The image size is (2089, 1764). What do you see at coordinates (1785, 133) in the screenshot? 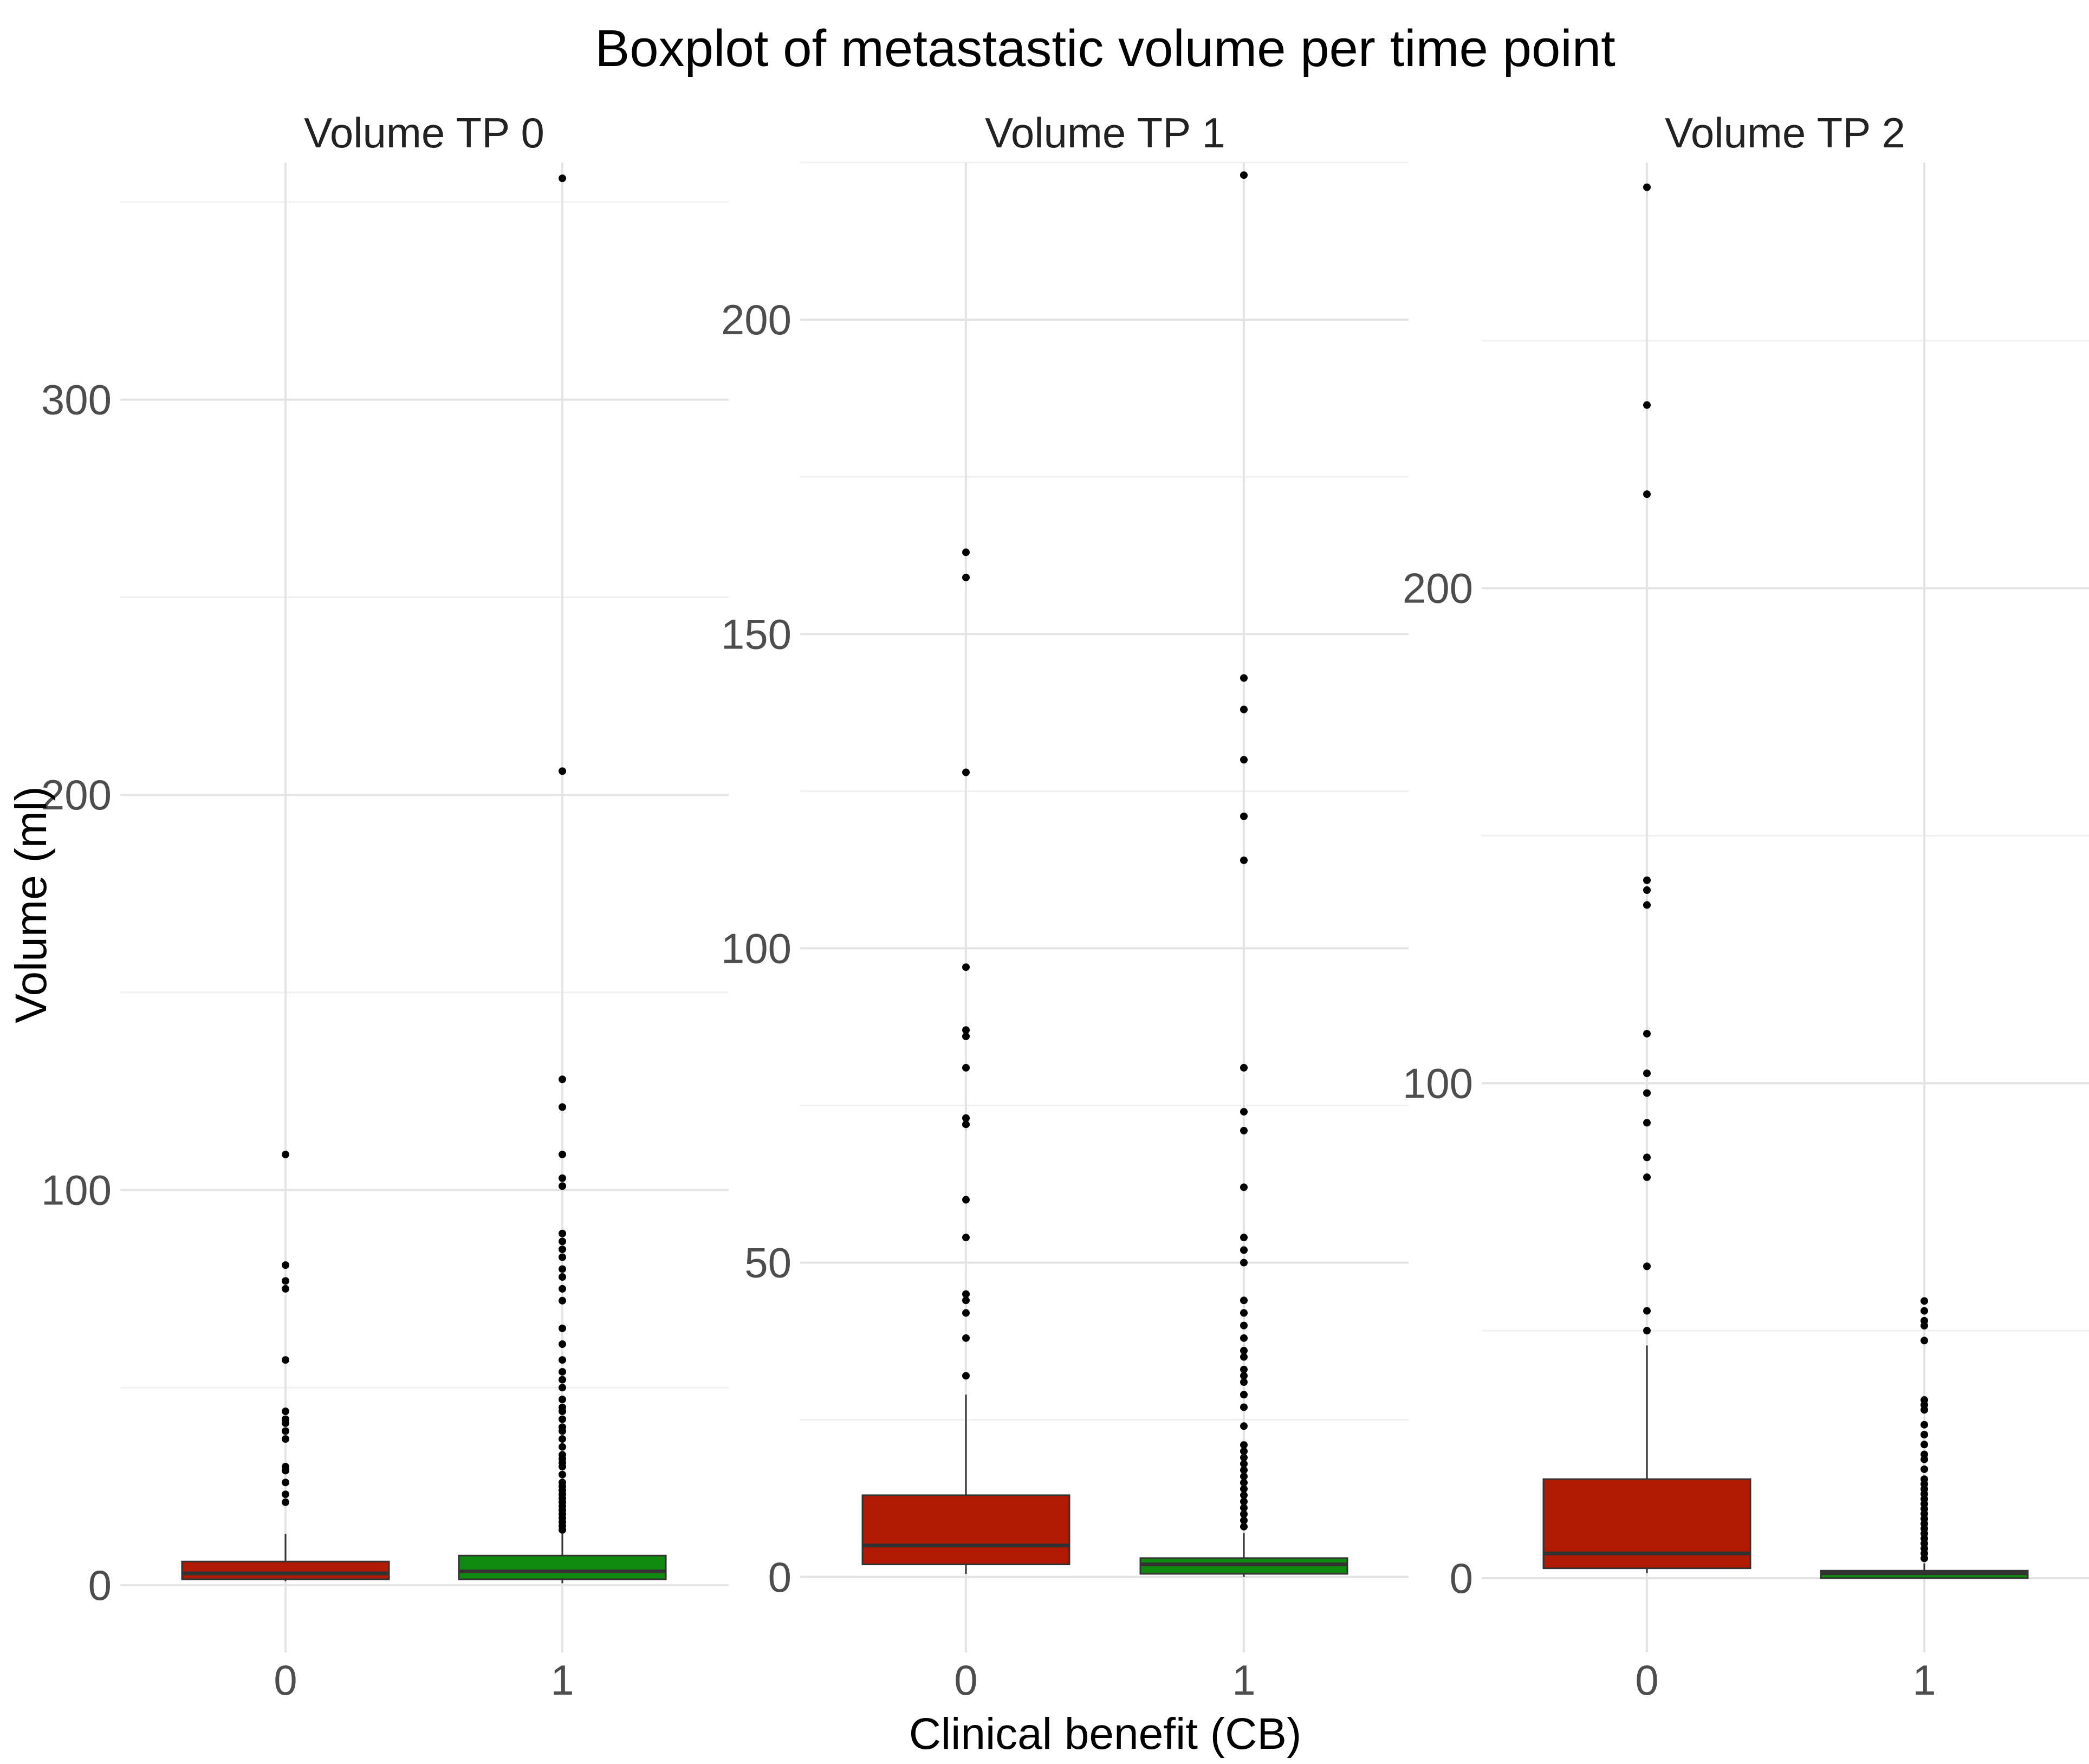
I see `panel-title: Volume TP 2` at bounding box center [1785, 133].